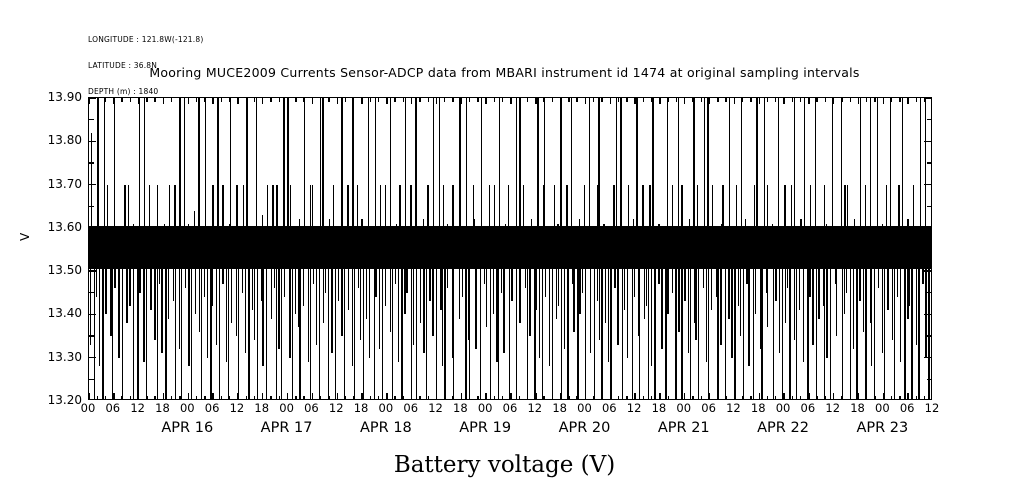  I want to click on x-hour-label: 18, so click(559, 408).